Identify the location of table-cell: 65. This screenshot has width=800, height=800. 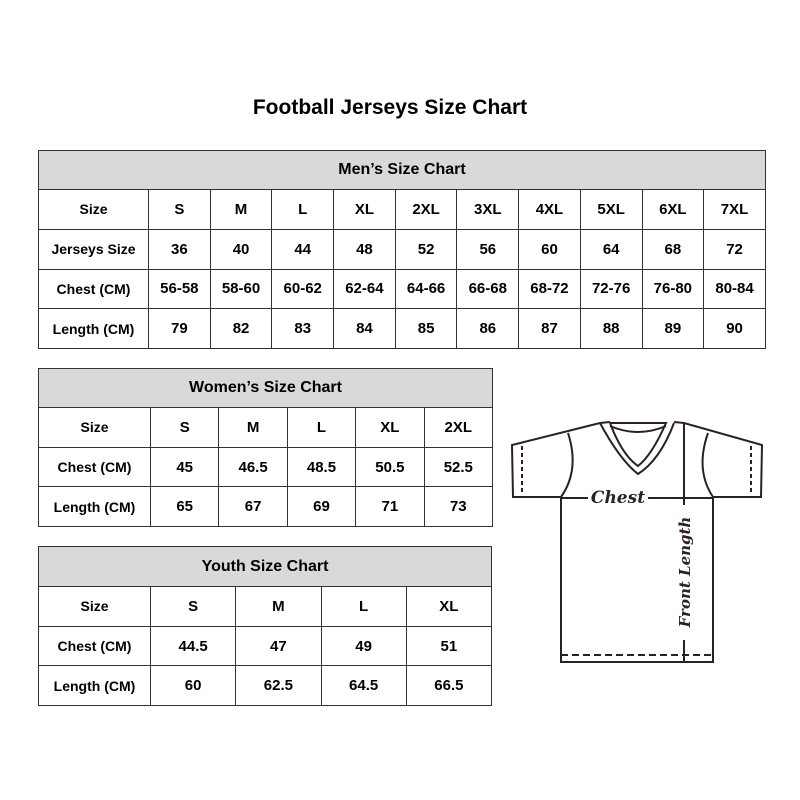
(184, 507).